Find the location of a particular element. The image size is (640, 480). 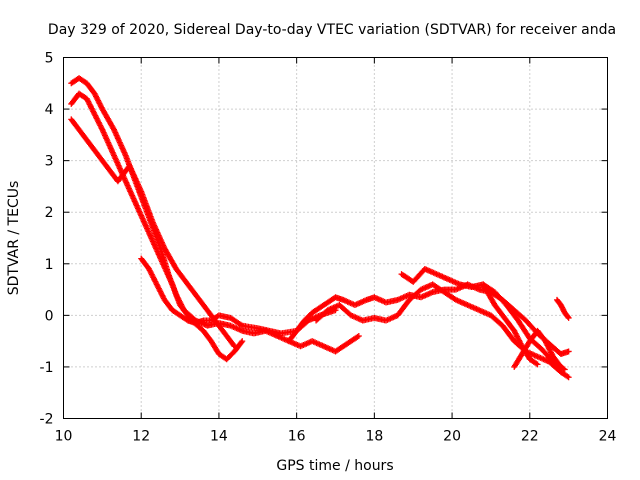

x-tick-label: 22 is located at coordinates (530, 437).